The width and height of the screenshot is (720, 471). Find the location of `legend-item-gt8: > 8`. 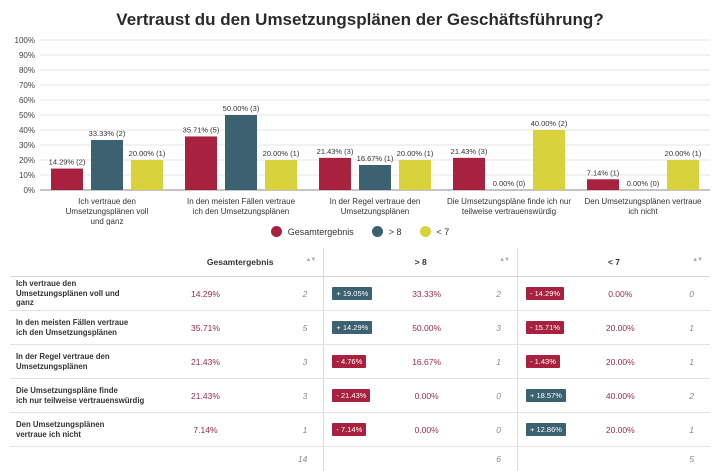

legend-item-gt8: > 8 is located at coordinates (387, 231).